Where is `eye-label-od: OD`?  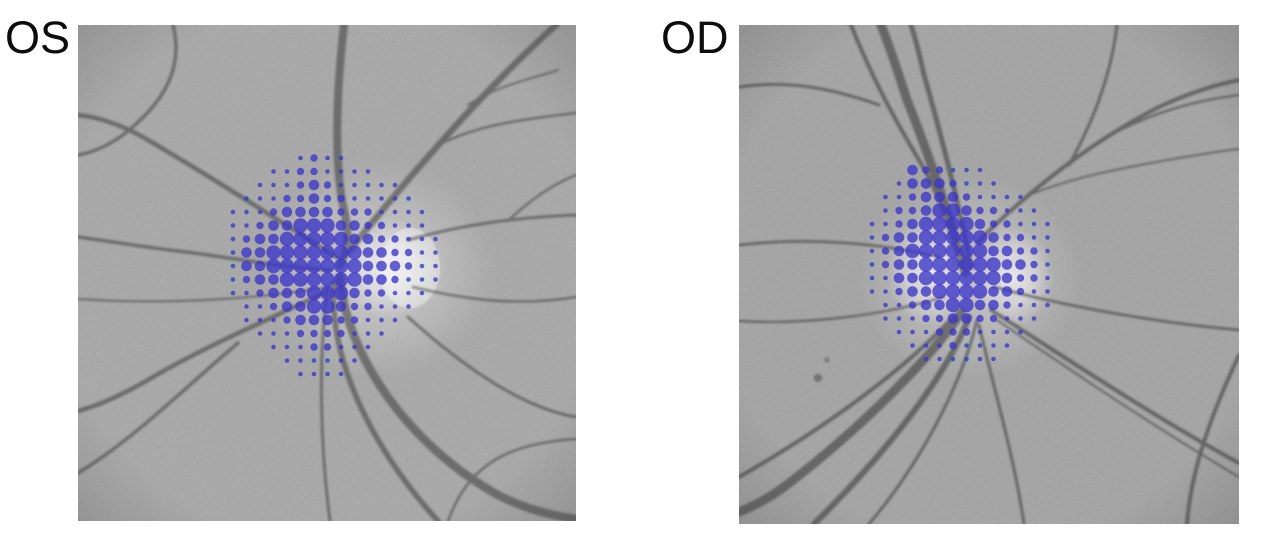
eye-label-od: OD is located at coordinates (695, 37).